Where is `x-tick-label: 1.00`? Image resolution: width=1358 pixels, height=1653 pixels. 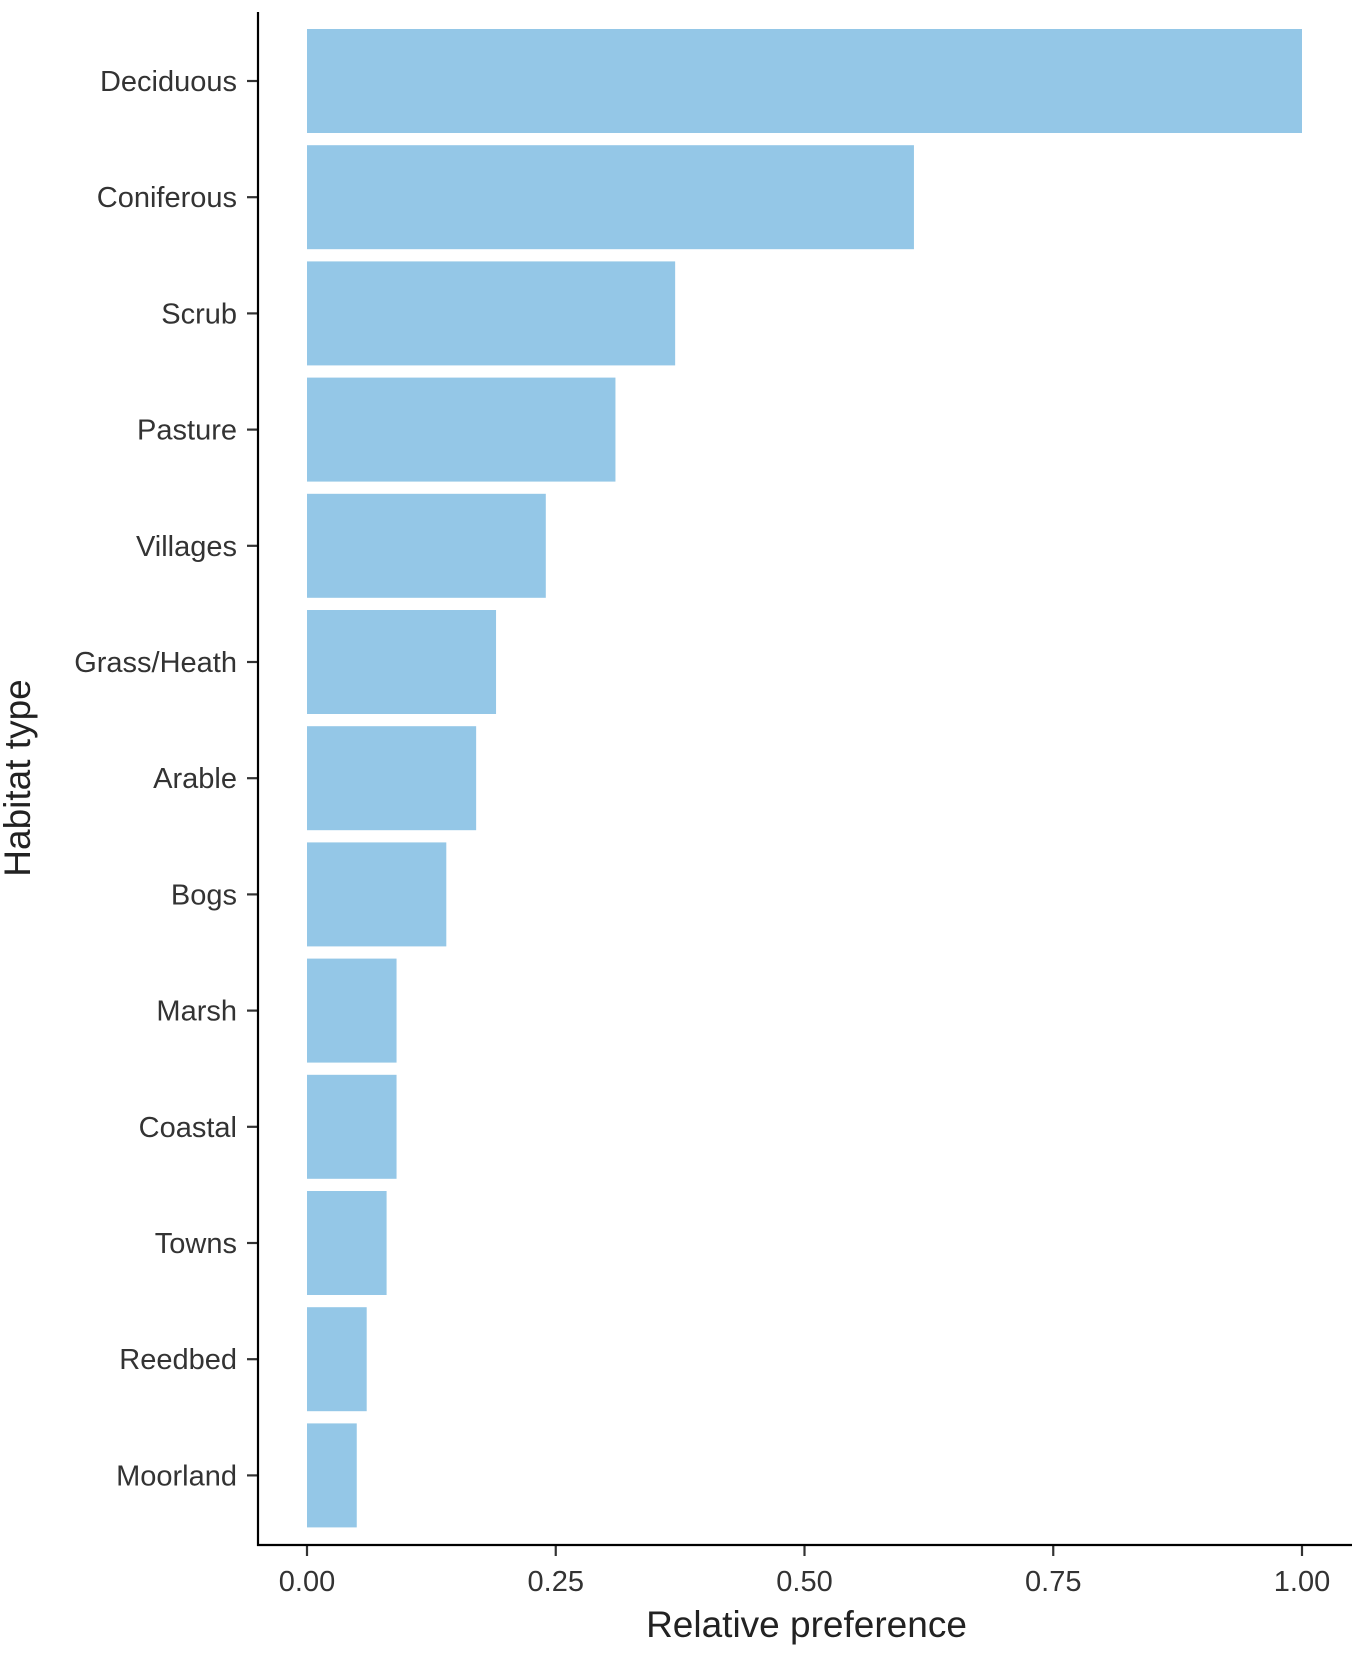
x-tick-label: 1.00 is located at coordinates (1302, 1582).